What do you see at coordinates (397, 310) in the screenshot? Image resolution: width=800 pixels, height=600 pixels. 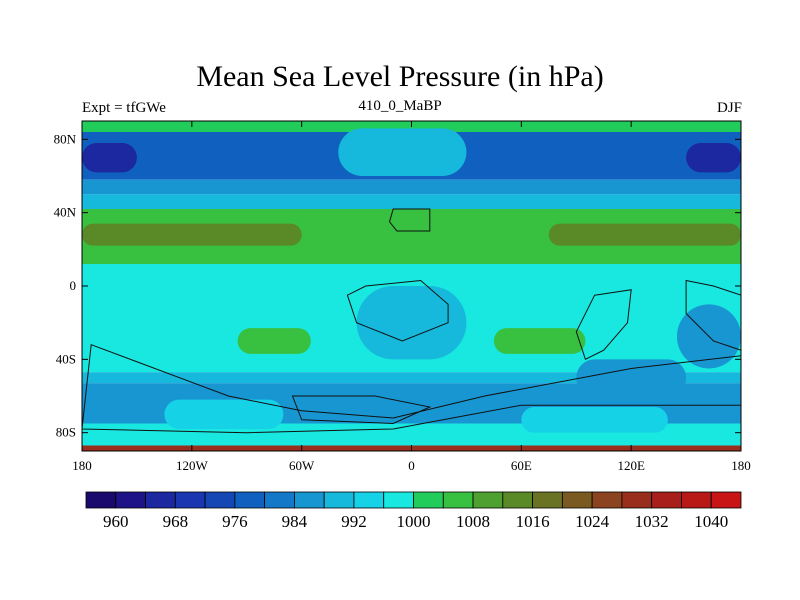 I see `southwest-landmass` at bounding box center [397, 310].